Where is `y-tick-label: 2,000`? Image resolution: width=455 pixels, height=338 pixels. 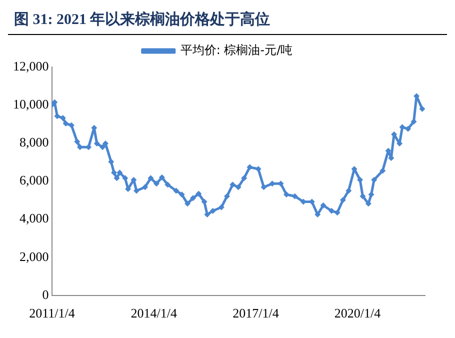
y-tick-label: 2,000 is located at coordinates (34, 256).